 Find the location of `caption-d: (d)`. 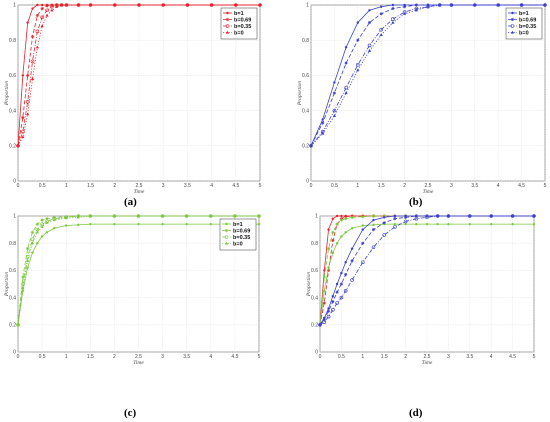

caption-d: (d) is located at coordinates (416, 413).